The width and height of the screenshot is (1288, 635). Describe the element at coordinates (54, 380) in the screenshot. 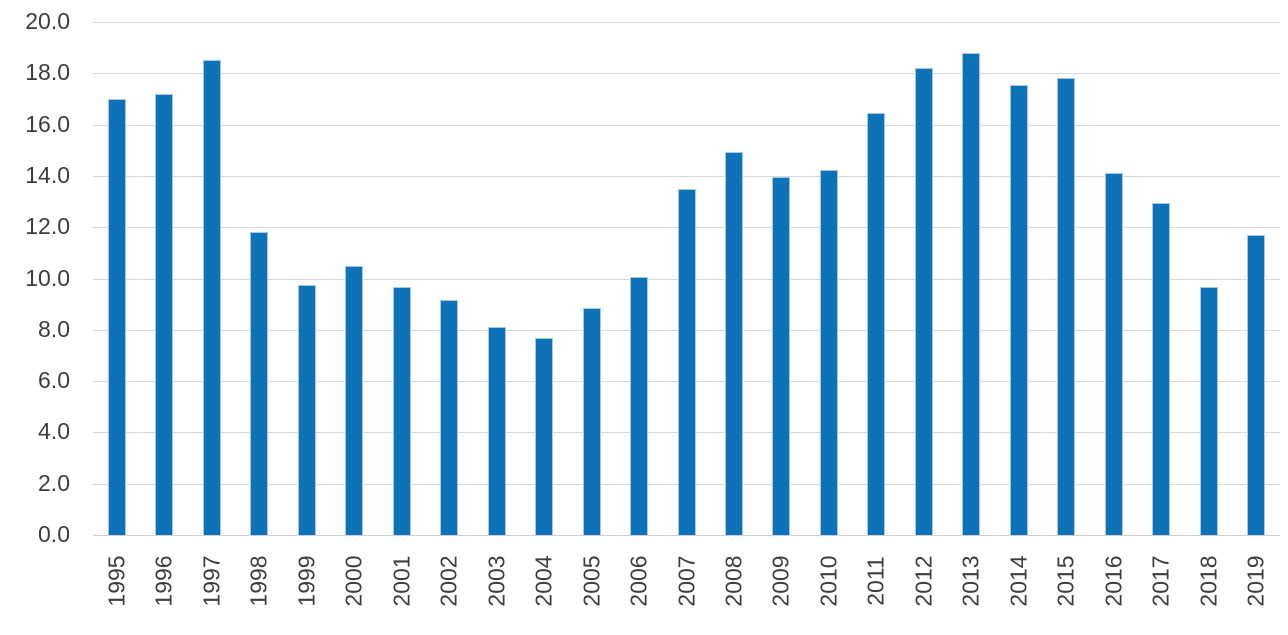

I see `y-axis-tick-label: 6.0` at that location.